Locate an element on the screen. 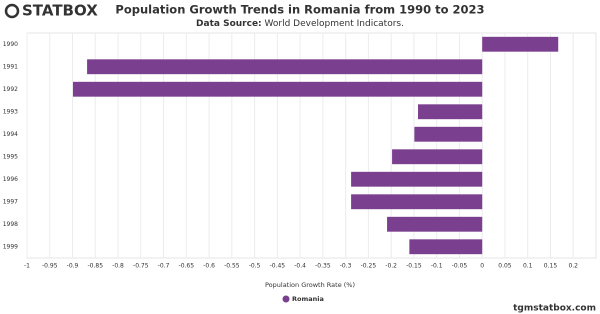 The height and width of the screenshot is (314, 600). x-tick-label: -0.95 is located at coordinates (50, 266).